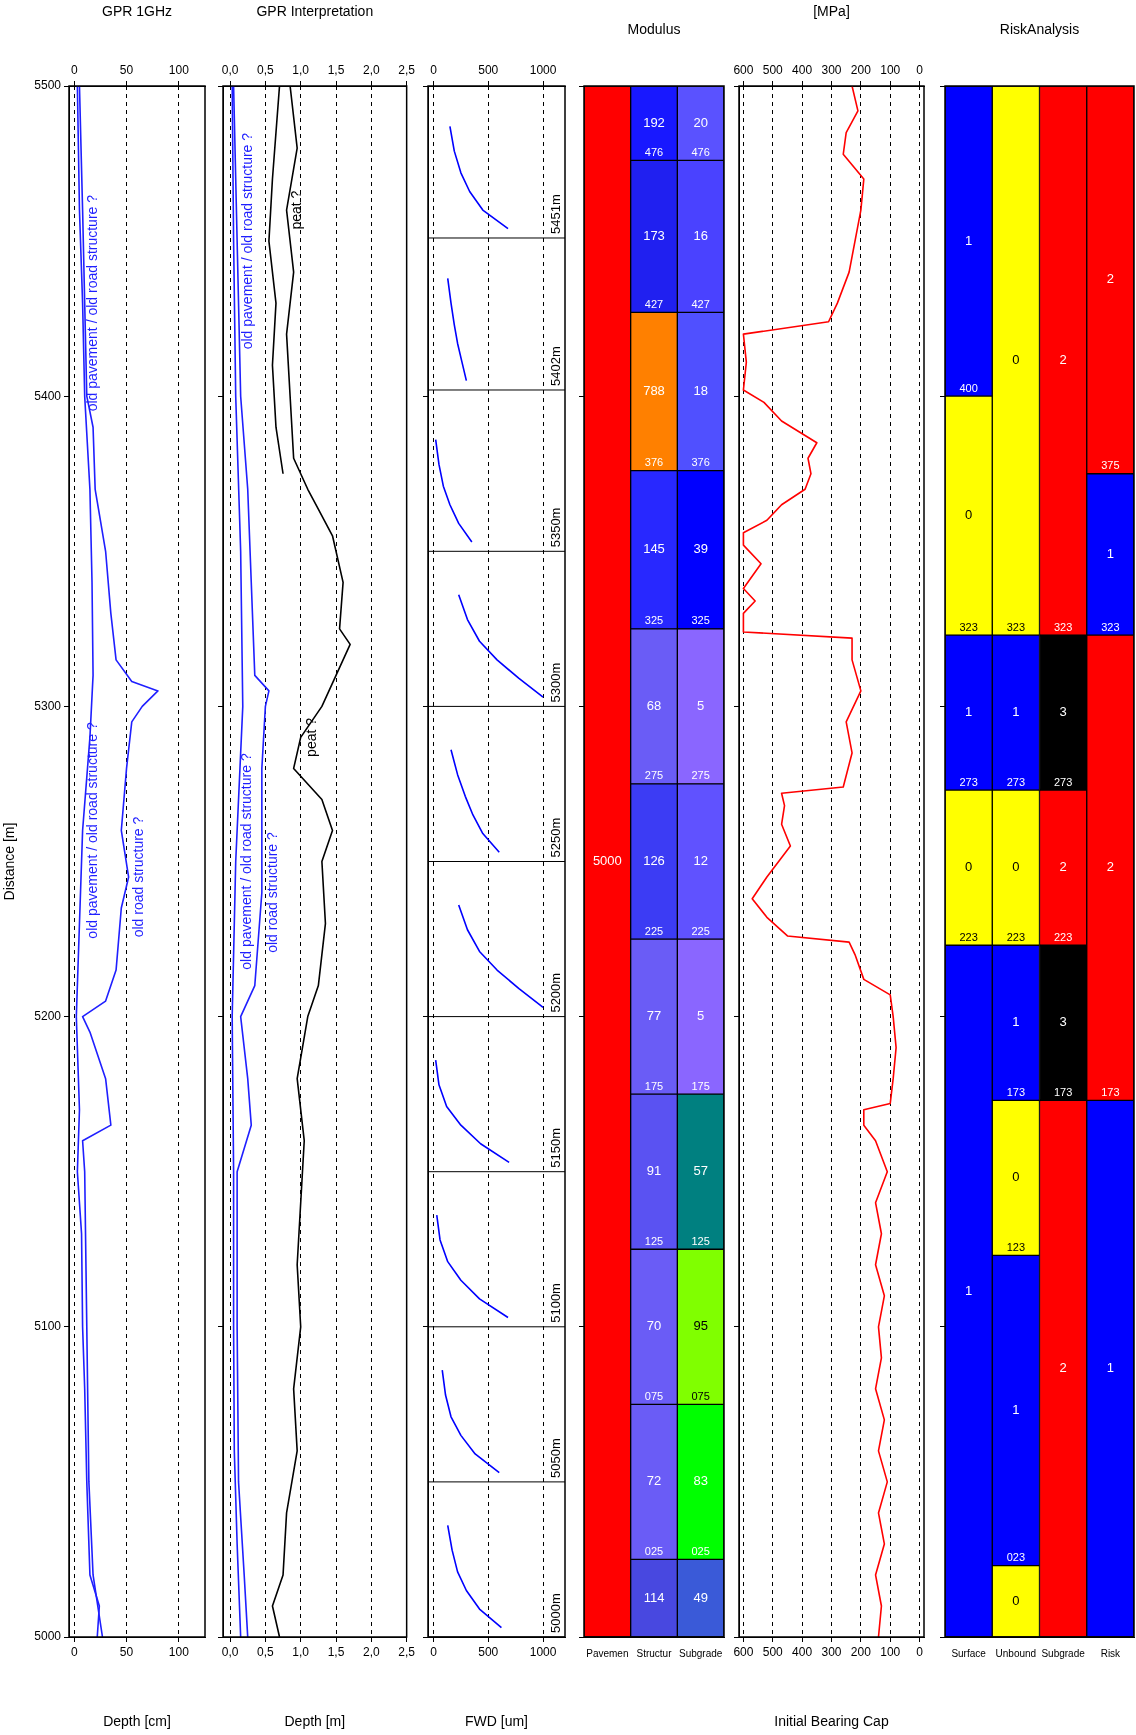  What do you see at coordinates (700, 1597) in the screenshot?
I see `annotation: 49` at bounding box center [700, 1597].